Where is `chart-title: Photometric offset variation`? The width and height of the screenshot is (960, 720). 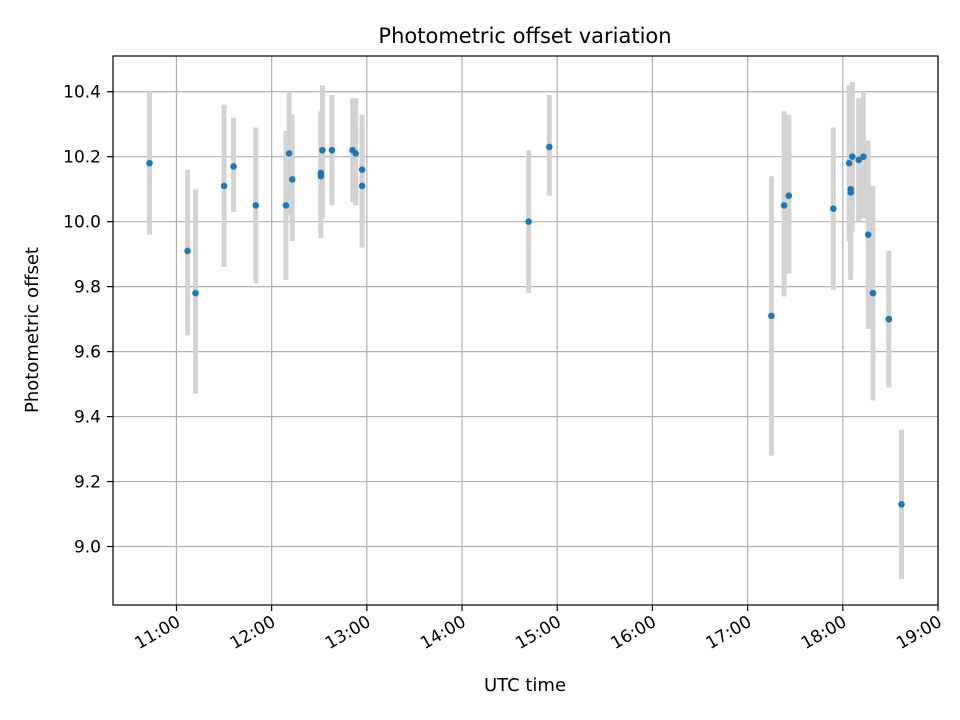
chart-title: Photometric offset variation is located at coordinates (524, 36).